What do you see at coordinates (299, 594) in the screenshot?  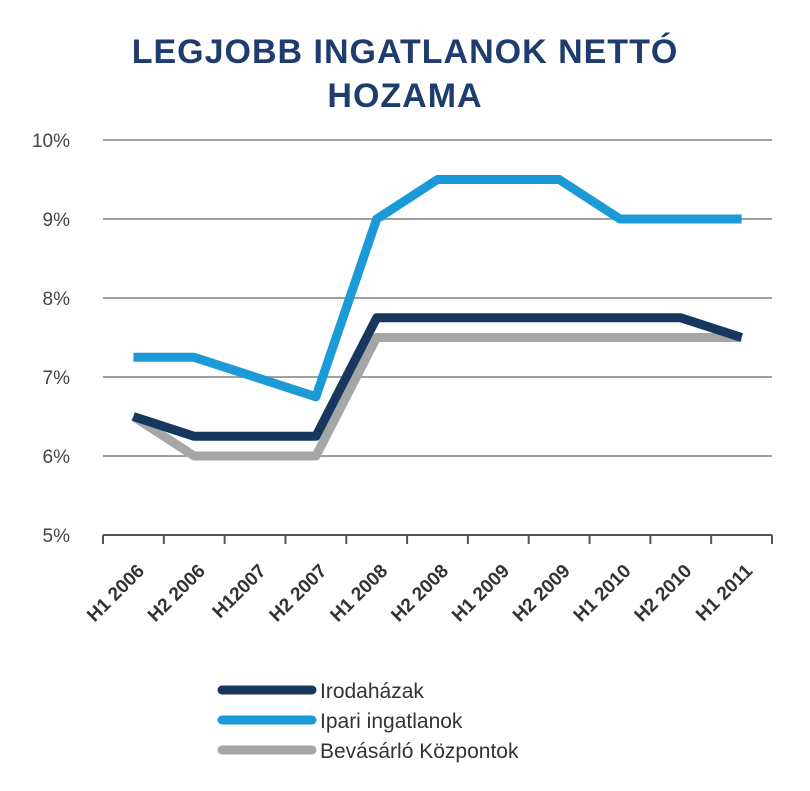 I see `x-tick-label: H2 2007` at bounding box center [299, 594].